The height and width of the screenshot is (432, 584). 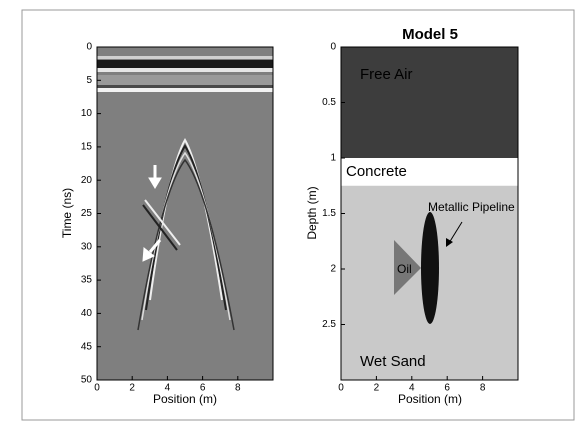 I want to click on hyperbola, so click(x=186, y=234).